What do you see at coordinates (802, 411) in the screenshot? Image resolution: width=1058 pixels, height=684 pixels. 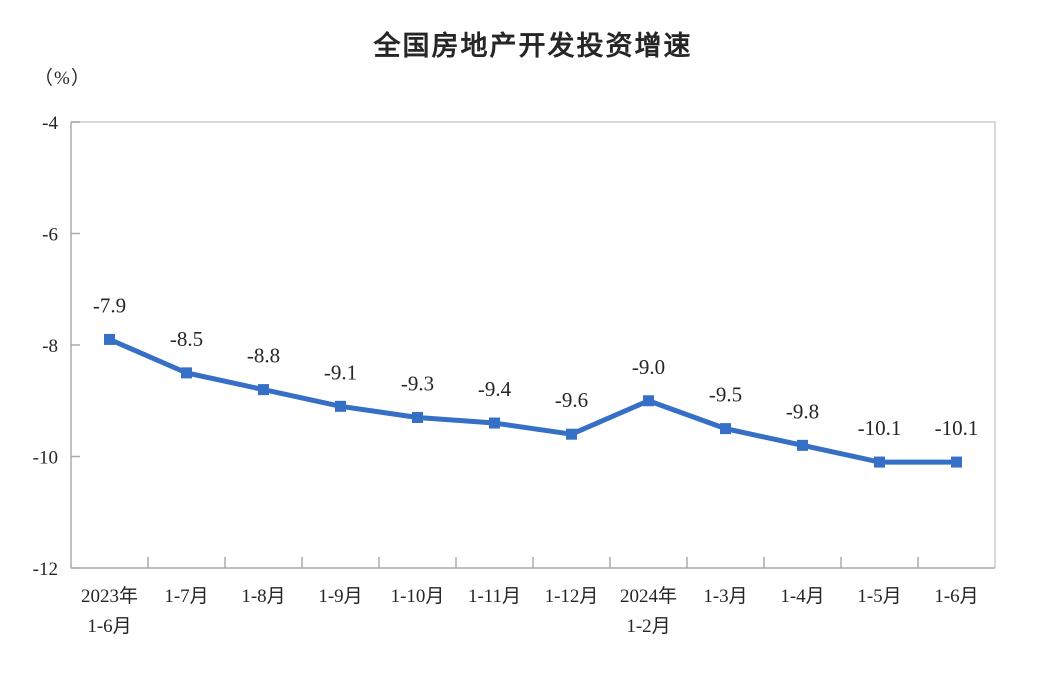 I see `data-point-label: -9.8` at bounding box center [802, 411].